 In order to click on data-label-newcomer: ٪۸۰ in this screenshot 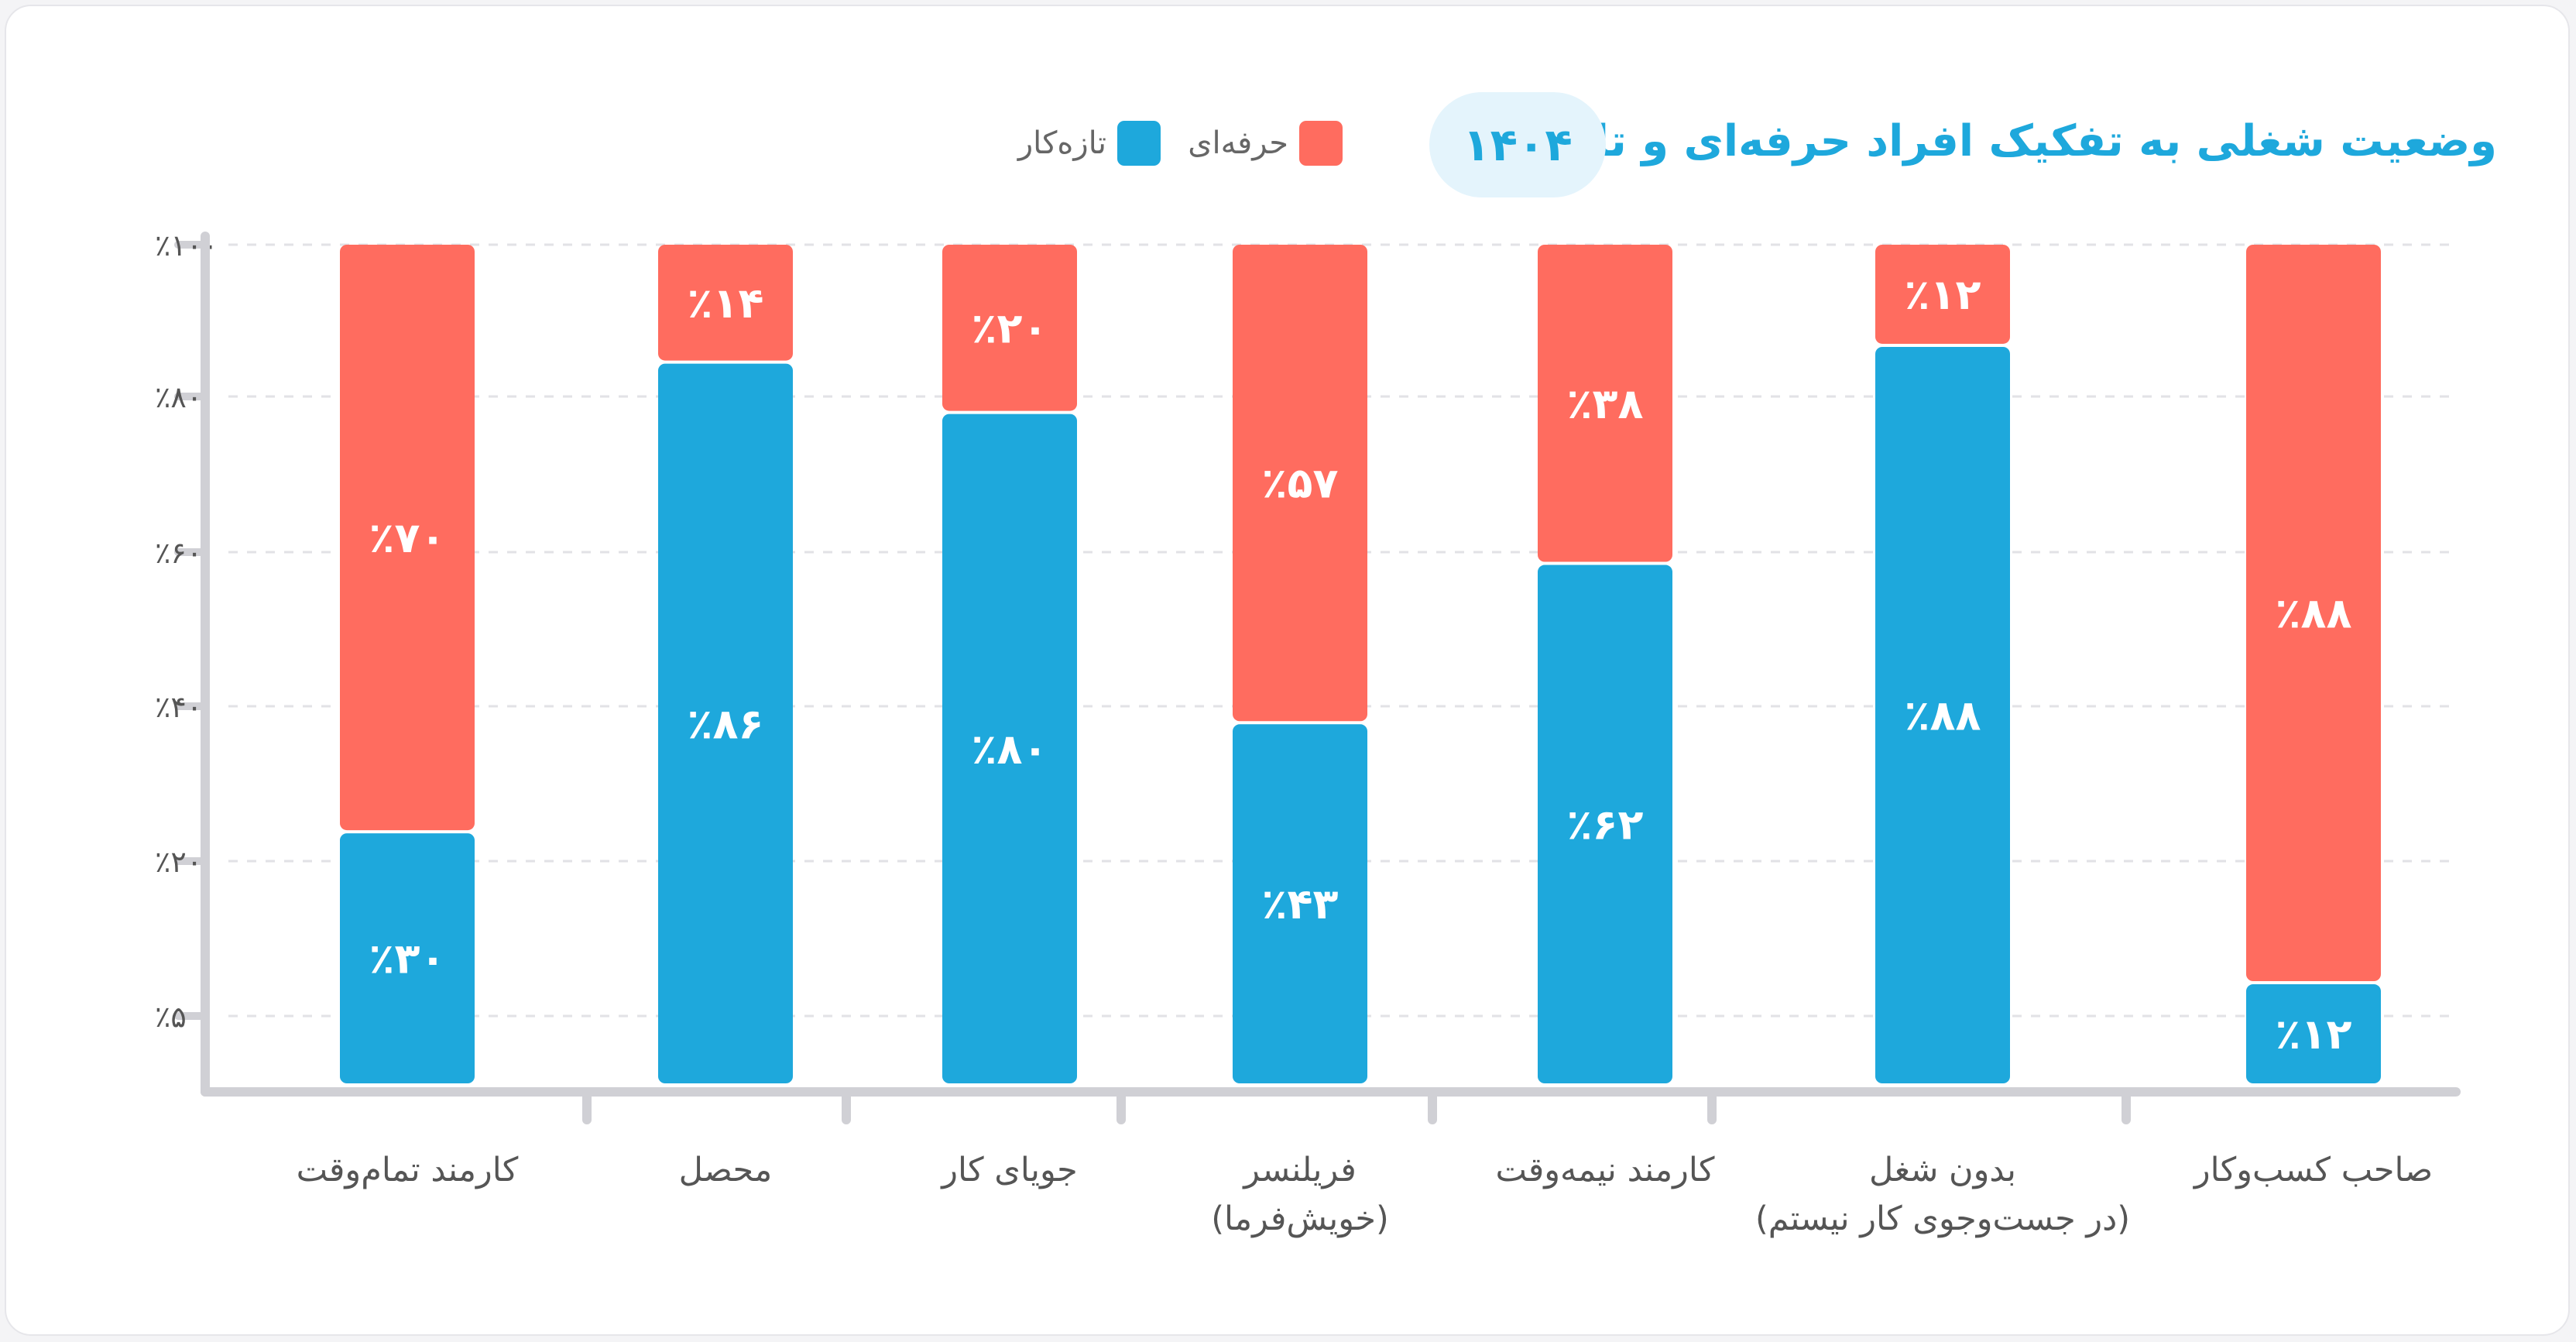, I will do `click(1010, 749)`.